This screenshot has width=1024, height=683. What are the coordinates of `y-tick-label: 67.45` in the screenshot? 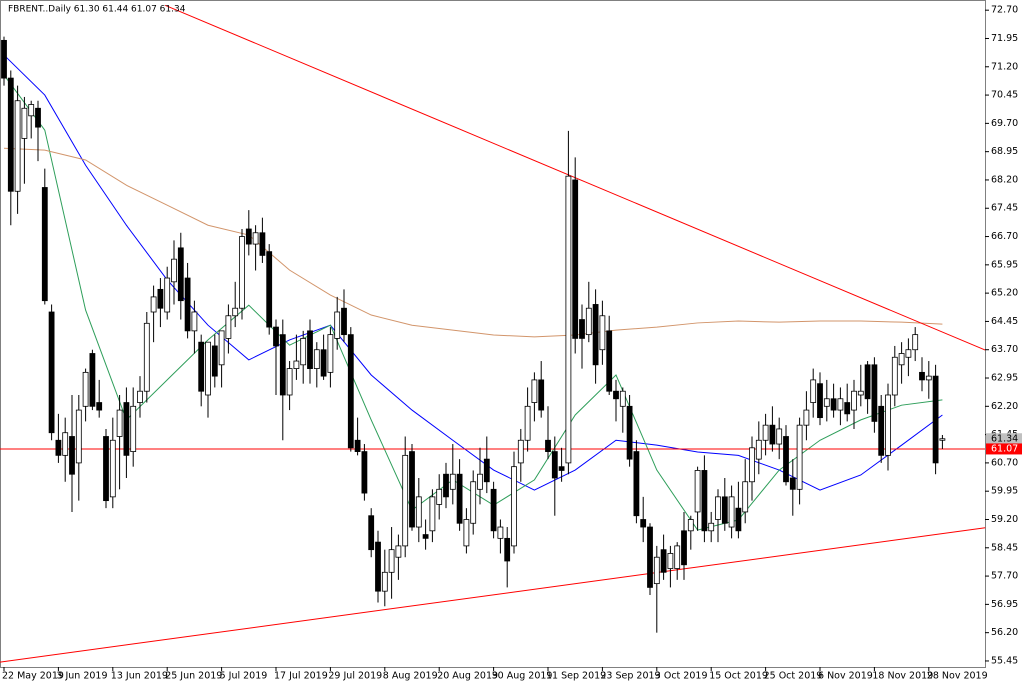 It's located at (1004, 208).